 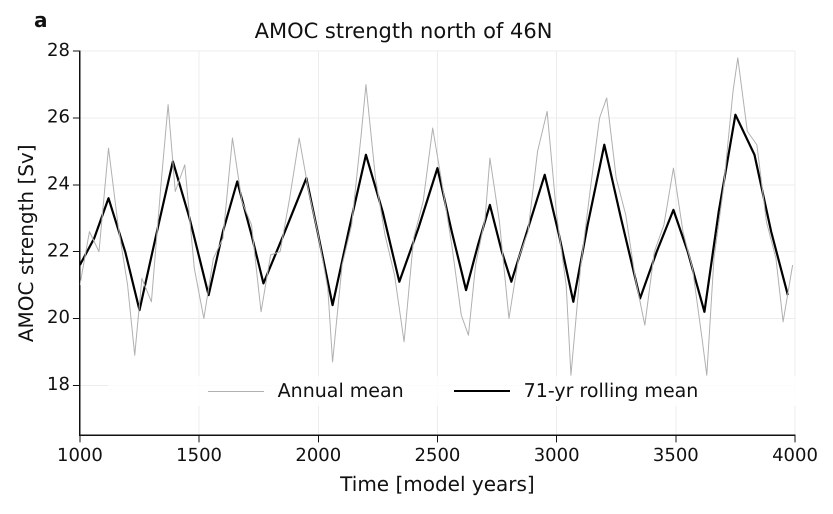 I want to click on x-tick-label: 2500, so click(x=437, y=455).